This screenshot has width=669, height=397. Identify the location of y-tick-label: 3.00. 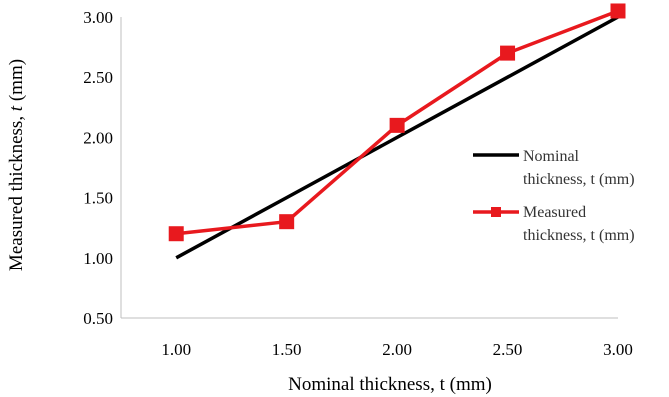
(98, 17).